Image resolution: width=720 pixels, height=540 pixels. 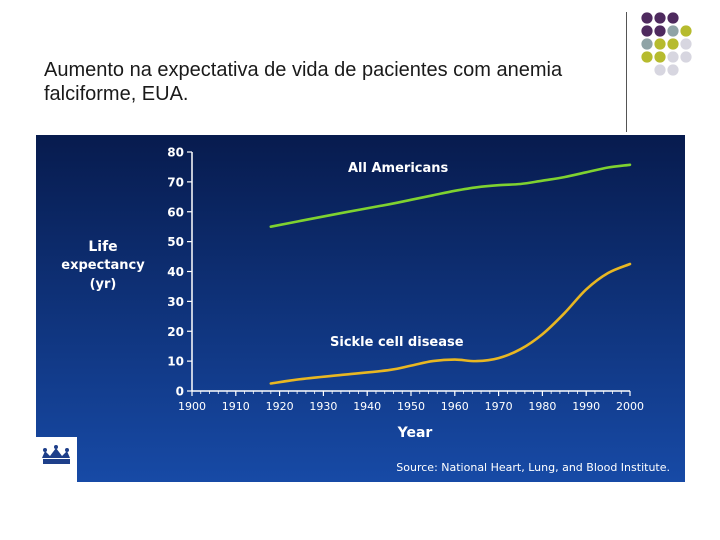 I want to click on y-tick-label: 60, so click(x=175, y=212).